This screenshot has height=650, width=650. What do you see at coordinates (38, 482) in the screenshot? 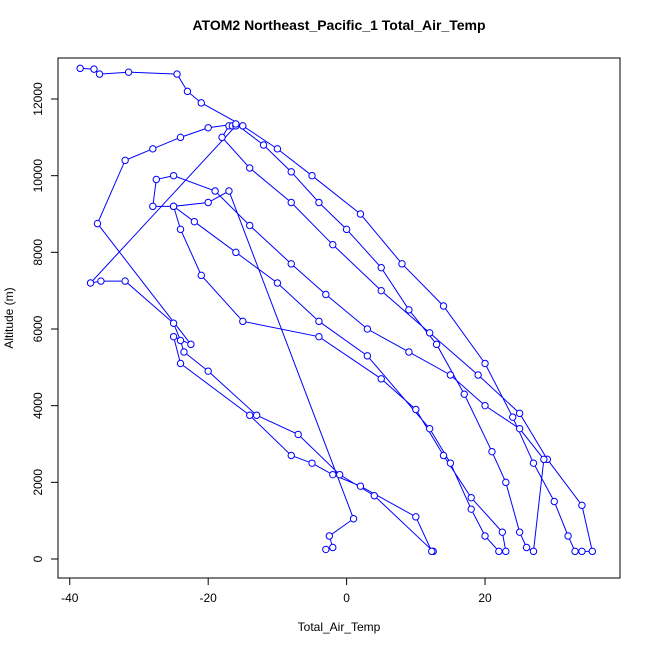
I see `y-tick-label: 2000` at bounding box center [38, 482].